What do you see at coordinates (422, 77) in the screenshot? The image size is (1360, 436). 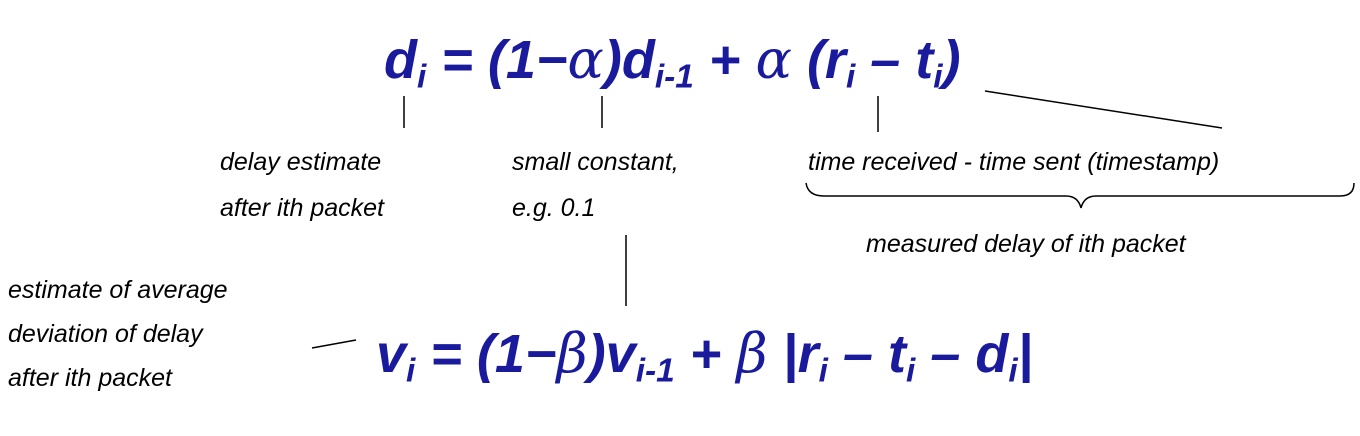 I see `eq1-sub-i: i` at bounding box center [422, 77].